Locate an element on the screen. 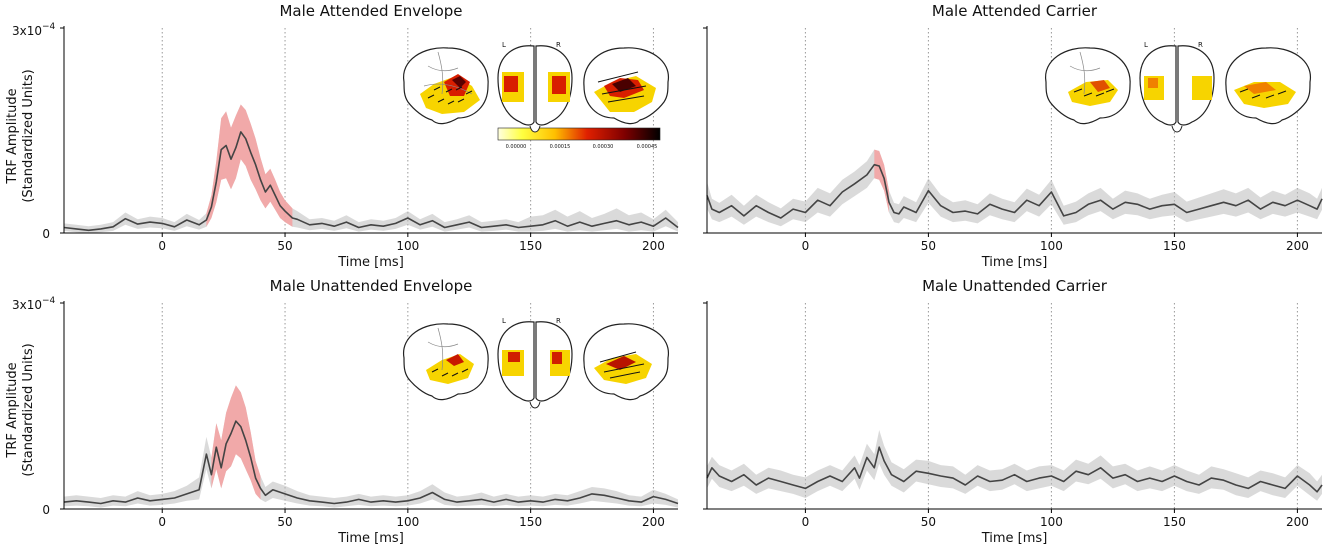 The height and width of the screenshot is (550, 1325). colorbar: 0.00000 0.00015 0.00030 0.00045 is located at coordinates (579, 138).